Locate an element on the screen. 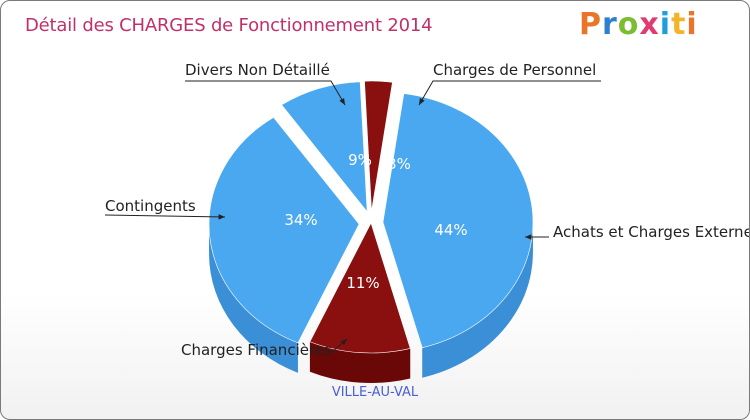 The image size is (750, 420). slice-percent-label: 11% is located at coordinates (362, 283).